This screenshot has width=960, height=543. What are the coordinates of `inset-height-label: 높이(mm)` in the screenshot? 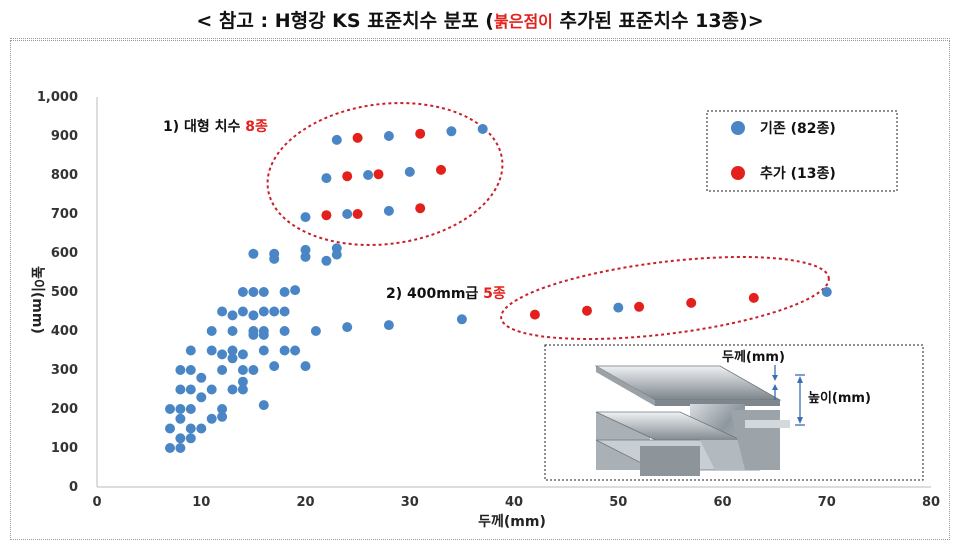 It's located at (839, 398).